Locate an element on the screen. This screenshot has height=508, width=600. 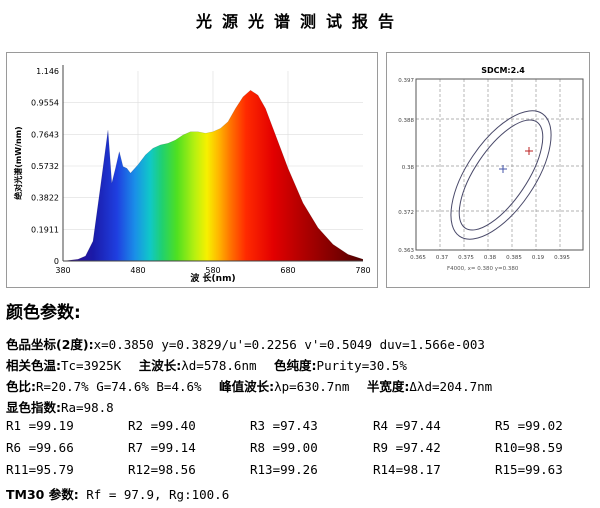
cie-y-tick: 0.363 is located at coordinates (406, 251).